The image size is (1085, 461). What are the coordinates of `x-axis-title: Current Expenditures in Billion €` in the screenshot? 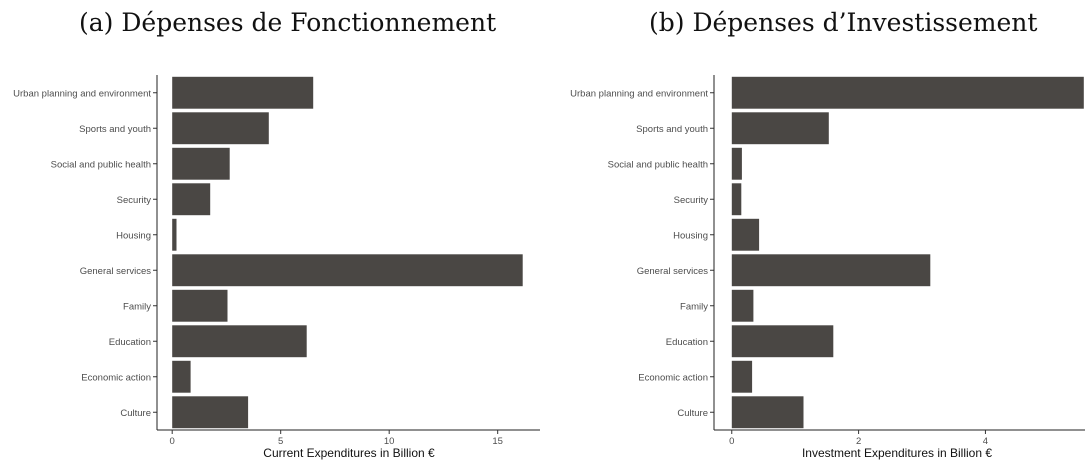 It's located at (349, 453).